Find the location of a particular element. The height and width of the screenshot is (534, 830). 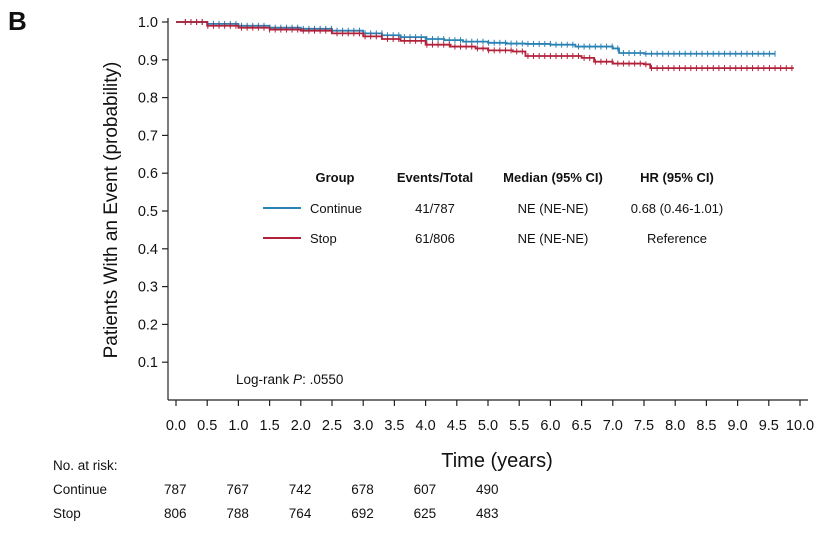

x-axis-label: Time (years) is located at coordinates (497, 461).